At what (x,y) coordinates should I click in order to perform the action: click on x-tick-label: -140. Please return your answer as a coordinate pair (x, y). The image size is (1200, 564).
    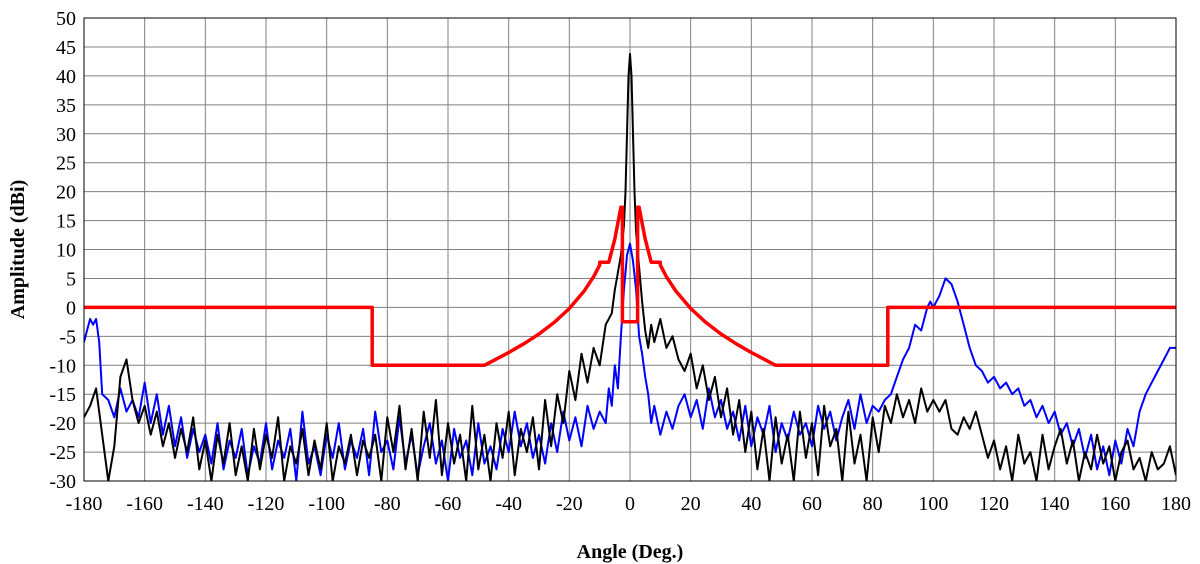
    Looking at the image, I should click on (205, 504).